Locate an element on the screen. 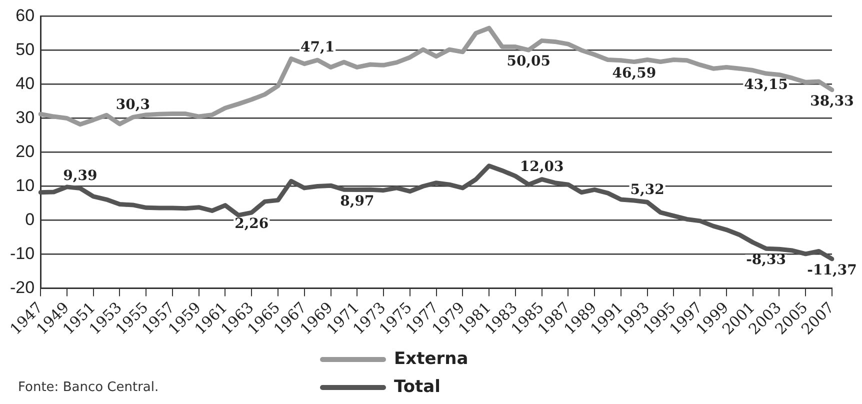 The image size is (862, 404). y-tick-label: 60 is located at coordinates (25, 15).